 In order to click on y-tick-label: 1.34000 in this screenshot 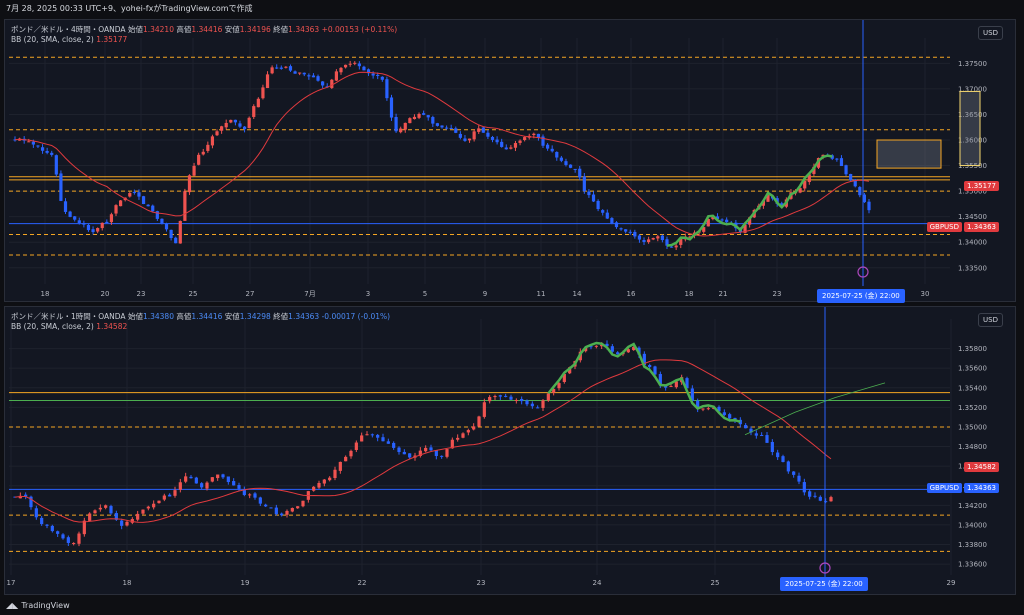, I will do `click(972, 525)`.